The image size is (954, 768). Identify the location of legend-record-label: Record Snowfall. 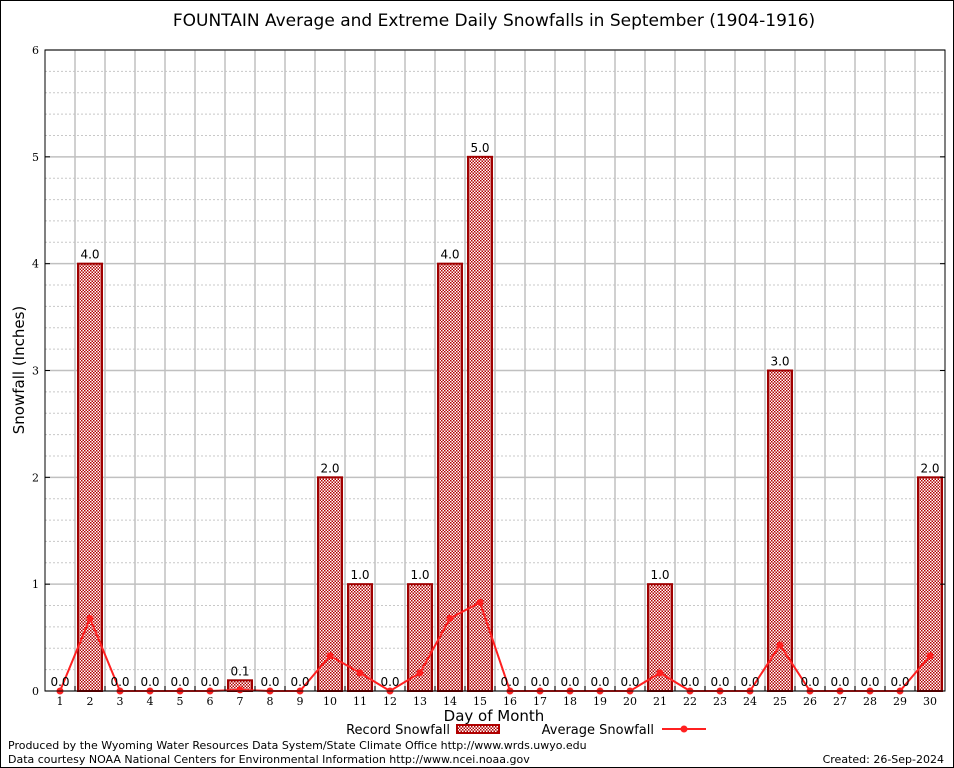
(398, 730).